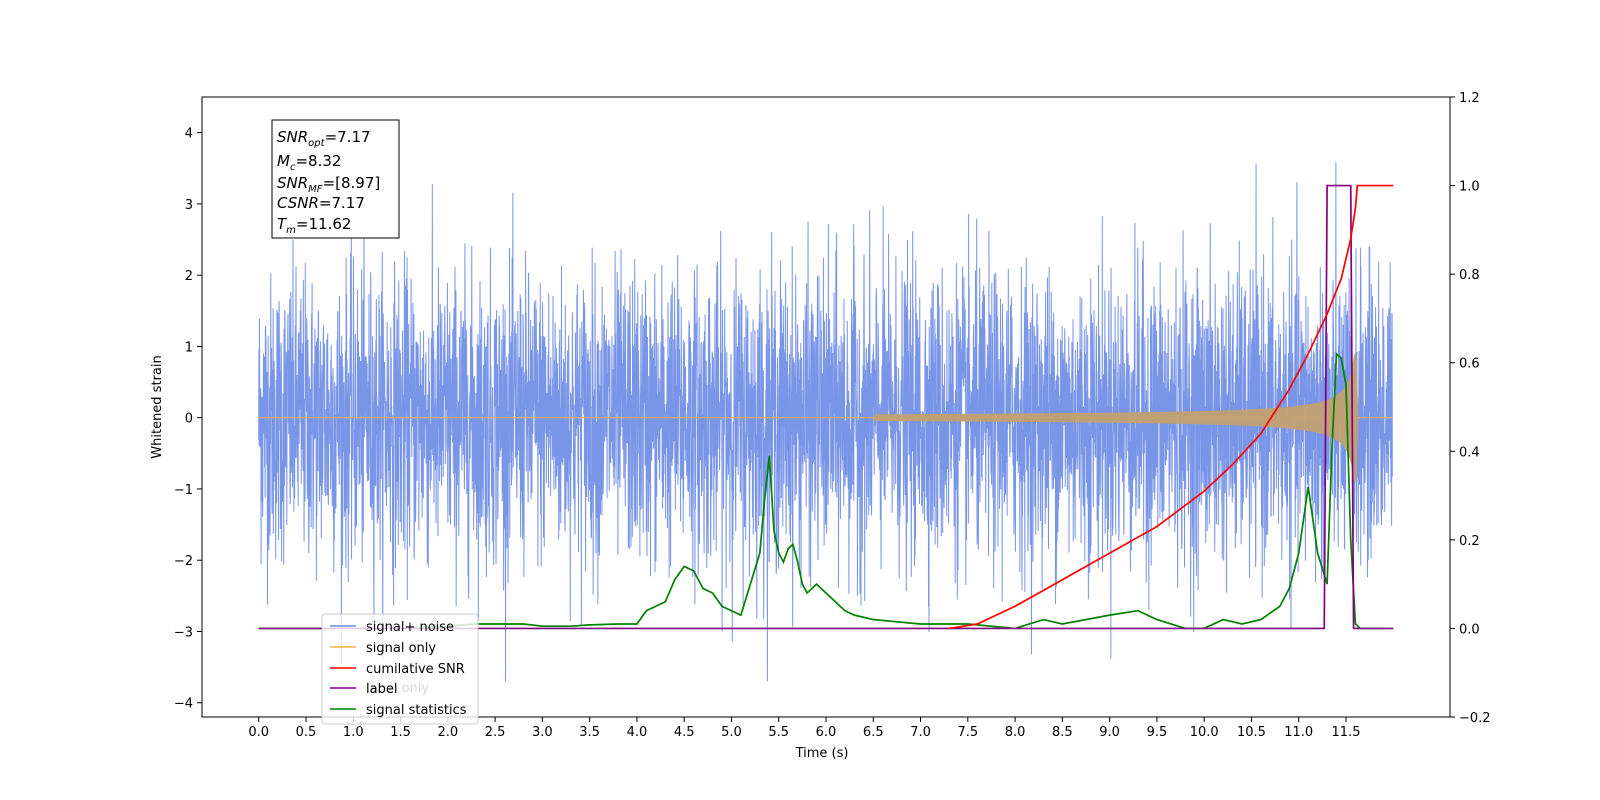  I want to click on legend-label-signal-statistics: signal statistics, so click(416, 710).